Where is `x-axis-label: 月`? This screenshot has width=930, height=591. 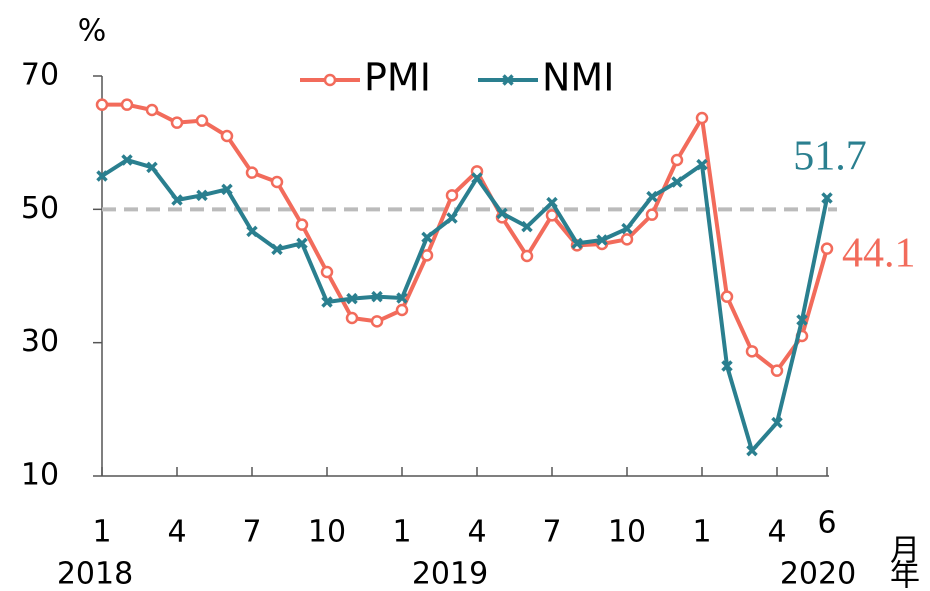
x-axis-label: 月 is located at coordinates (905, 551).